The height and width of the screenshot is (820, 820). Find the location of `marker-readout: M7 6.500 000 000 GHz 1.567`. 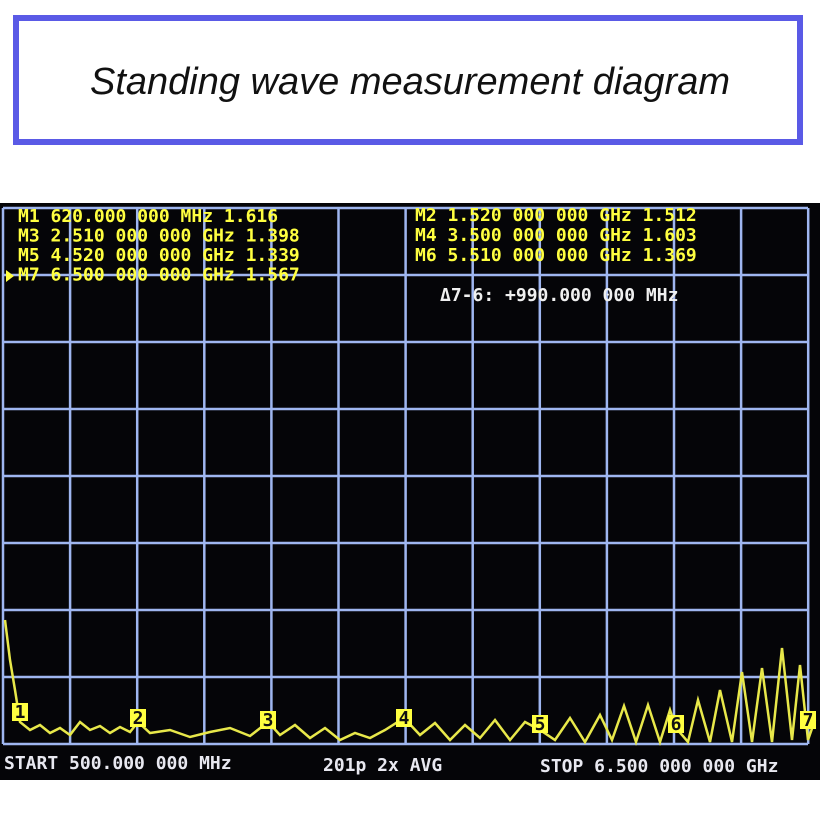

marker-readout: M7 6.500 000 000 GHz 1.567 is located at coordinates (159, 275).